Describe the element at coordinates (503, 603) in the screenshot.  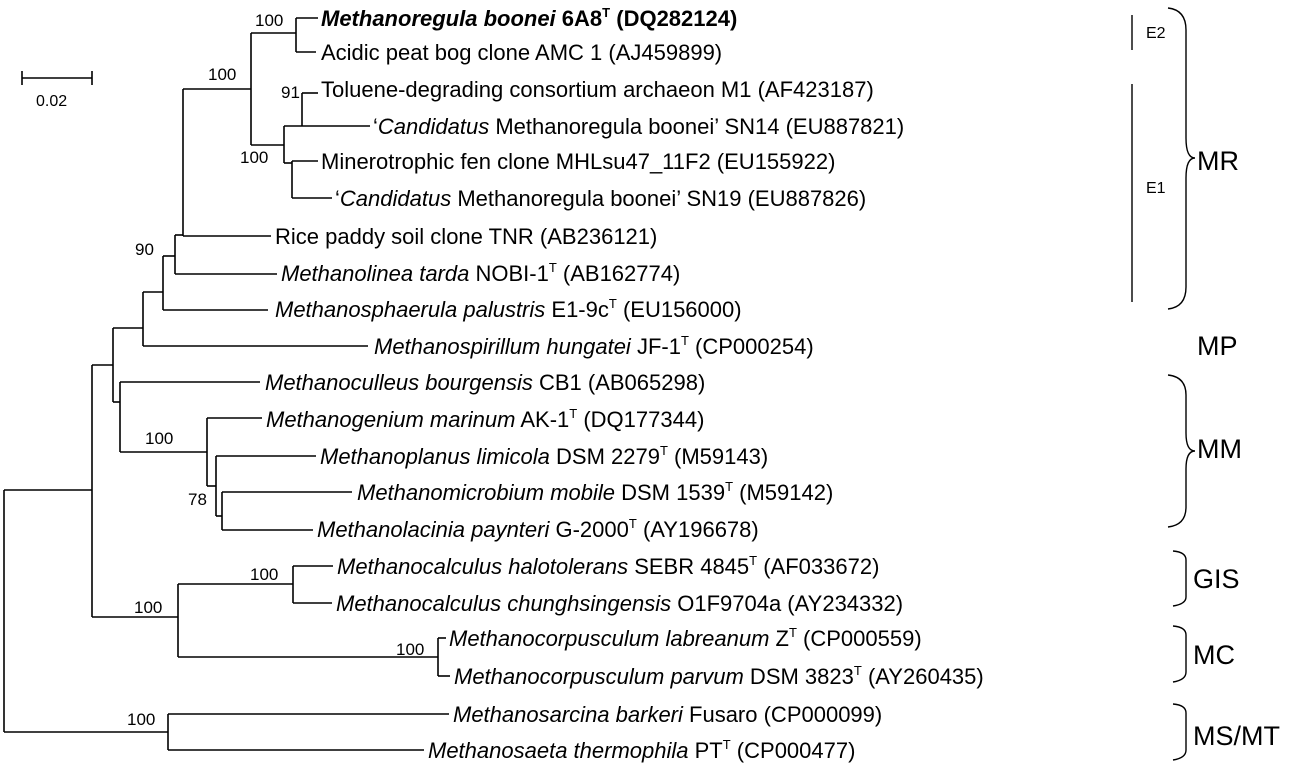
I see `leaf-label-part: Methanocalculus chunghsingensis` at that location.